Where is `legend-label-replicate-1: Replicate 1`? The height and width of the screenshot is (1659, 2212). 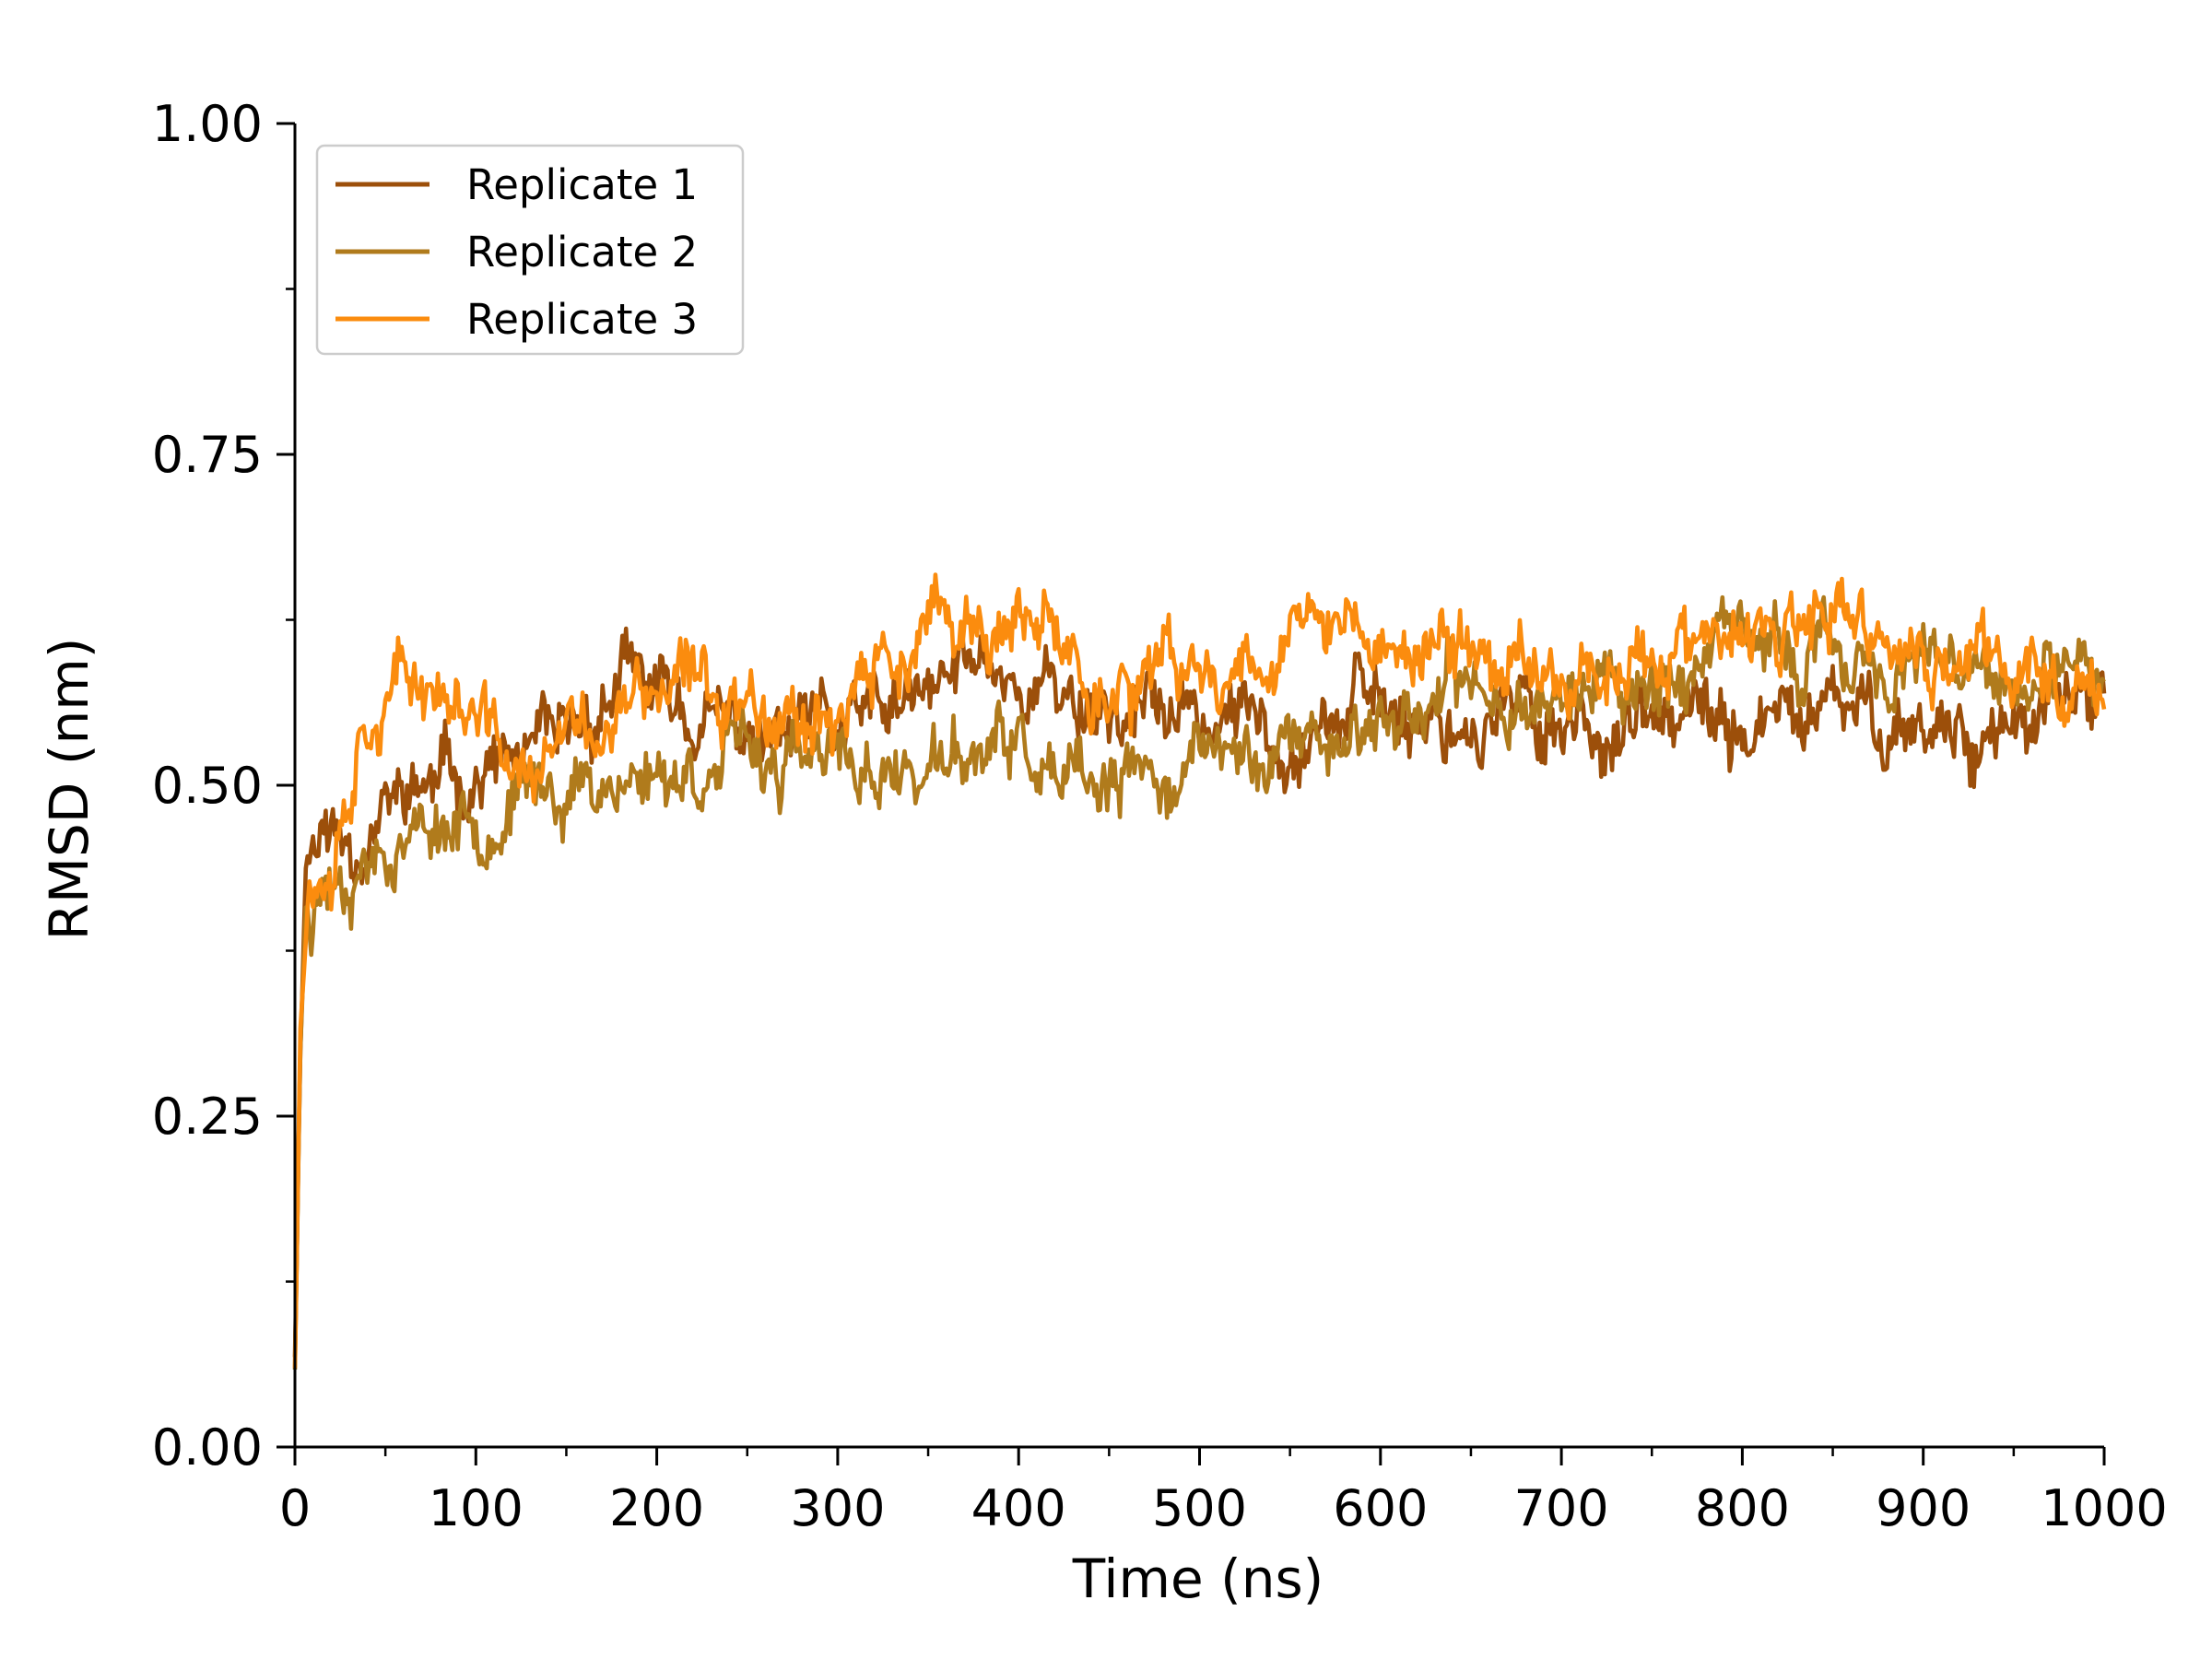
legend-label-replicate-1: Replicate 1 is located at coordinates (582, 184).